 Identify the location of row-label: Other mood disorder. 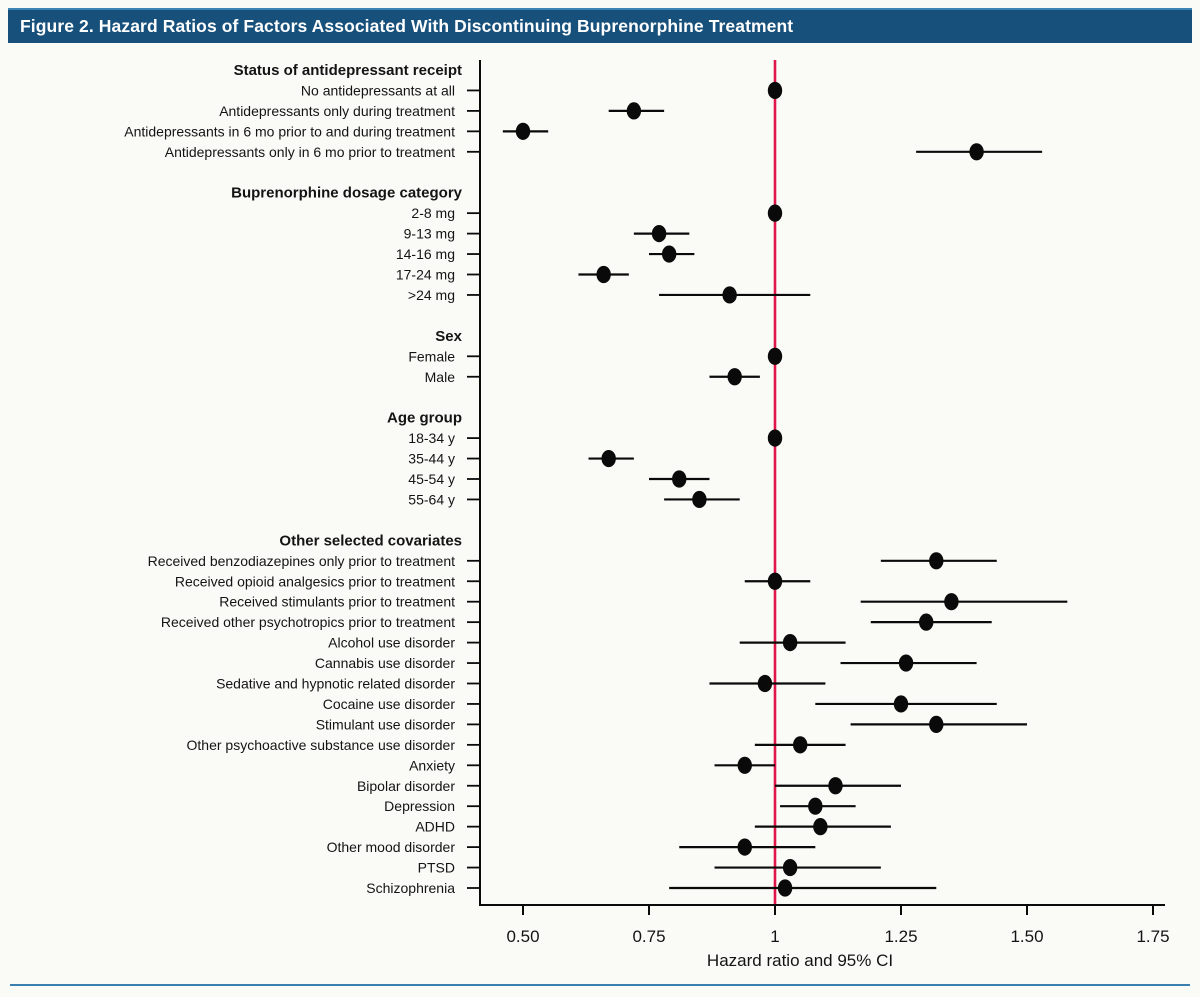
(391, 847).